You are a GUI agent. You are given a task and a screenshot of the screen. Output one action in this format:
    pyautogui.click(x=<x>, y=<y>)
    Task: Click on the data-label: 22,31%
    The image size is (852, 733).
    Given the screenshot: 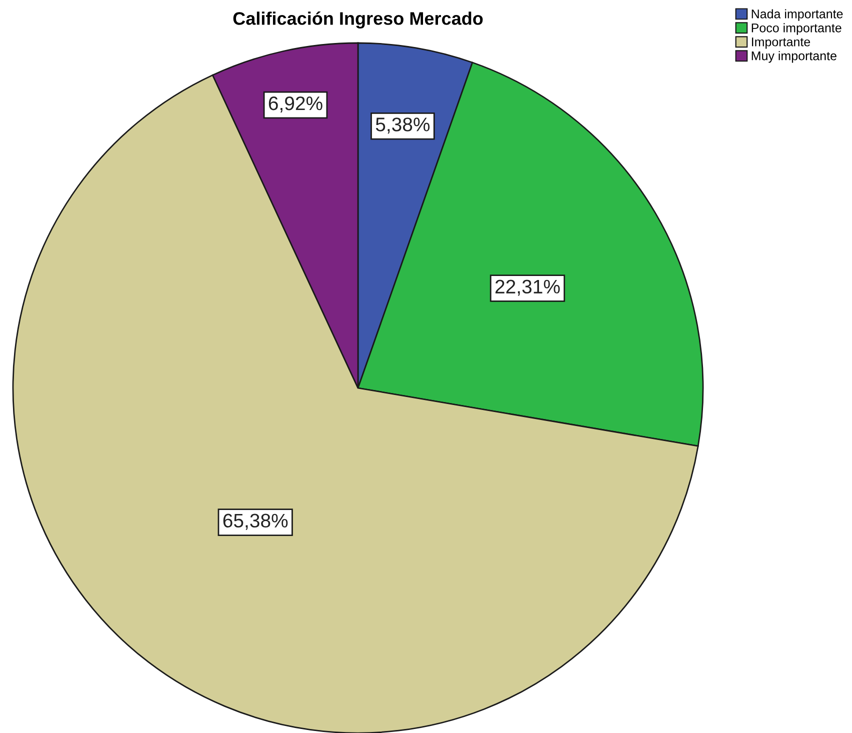 What is the action you would take?
    pyautogui.click(x=528, y=288)
    